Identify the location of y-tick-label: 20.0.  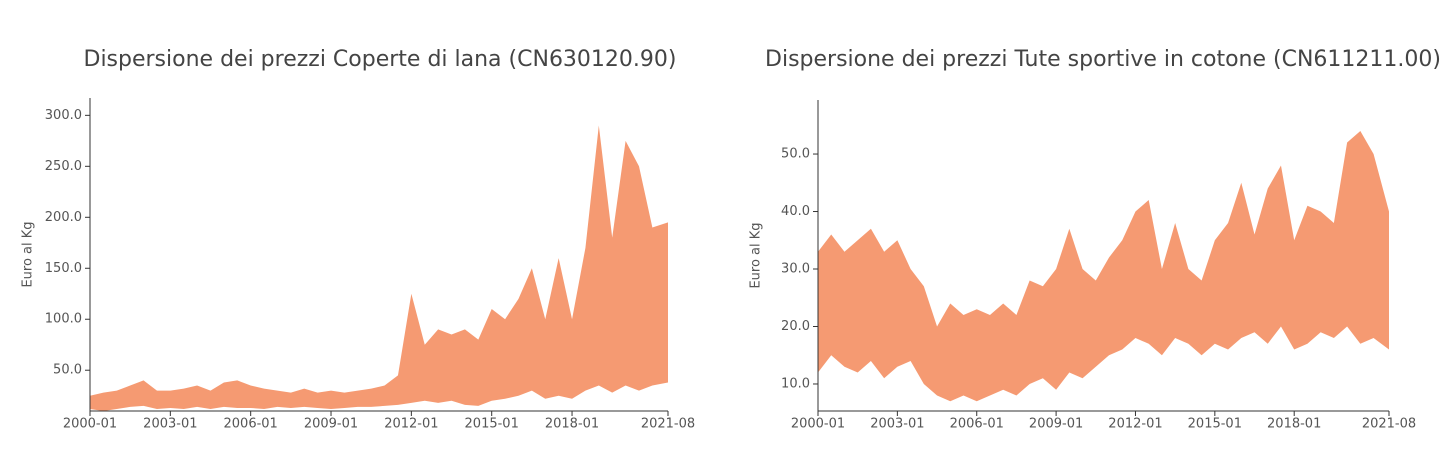
(795, 326).